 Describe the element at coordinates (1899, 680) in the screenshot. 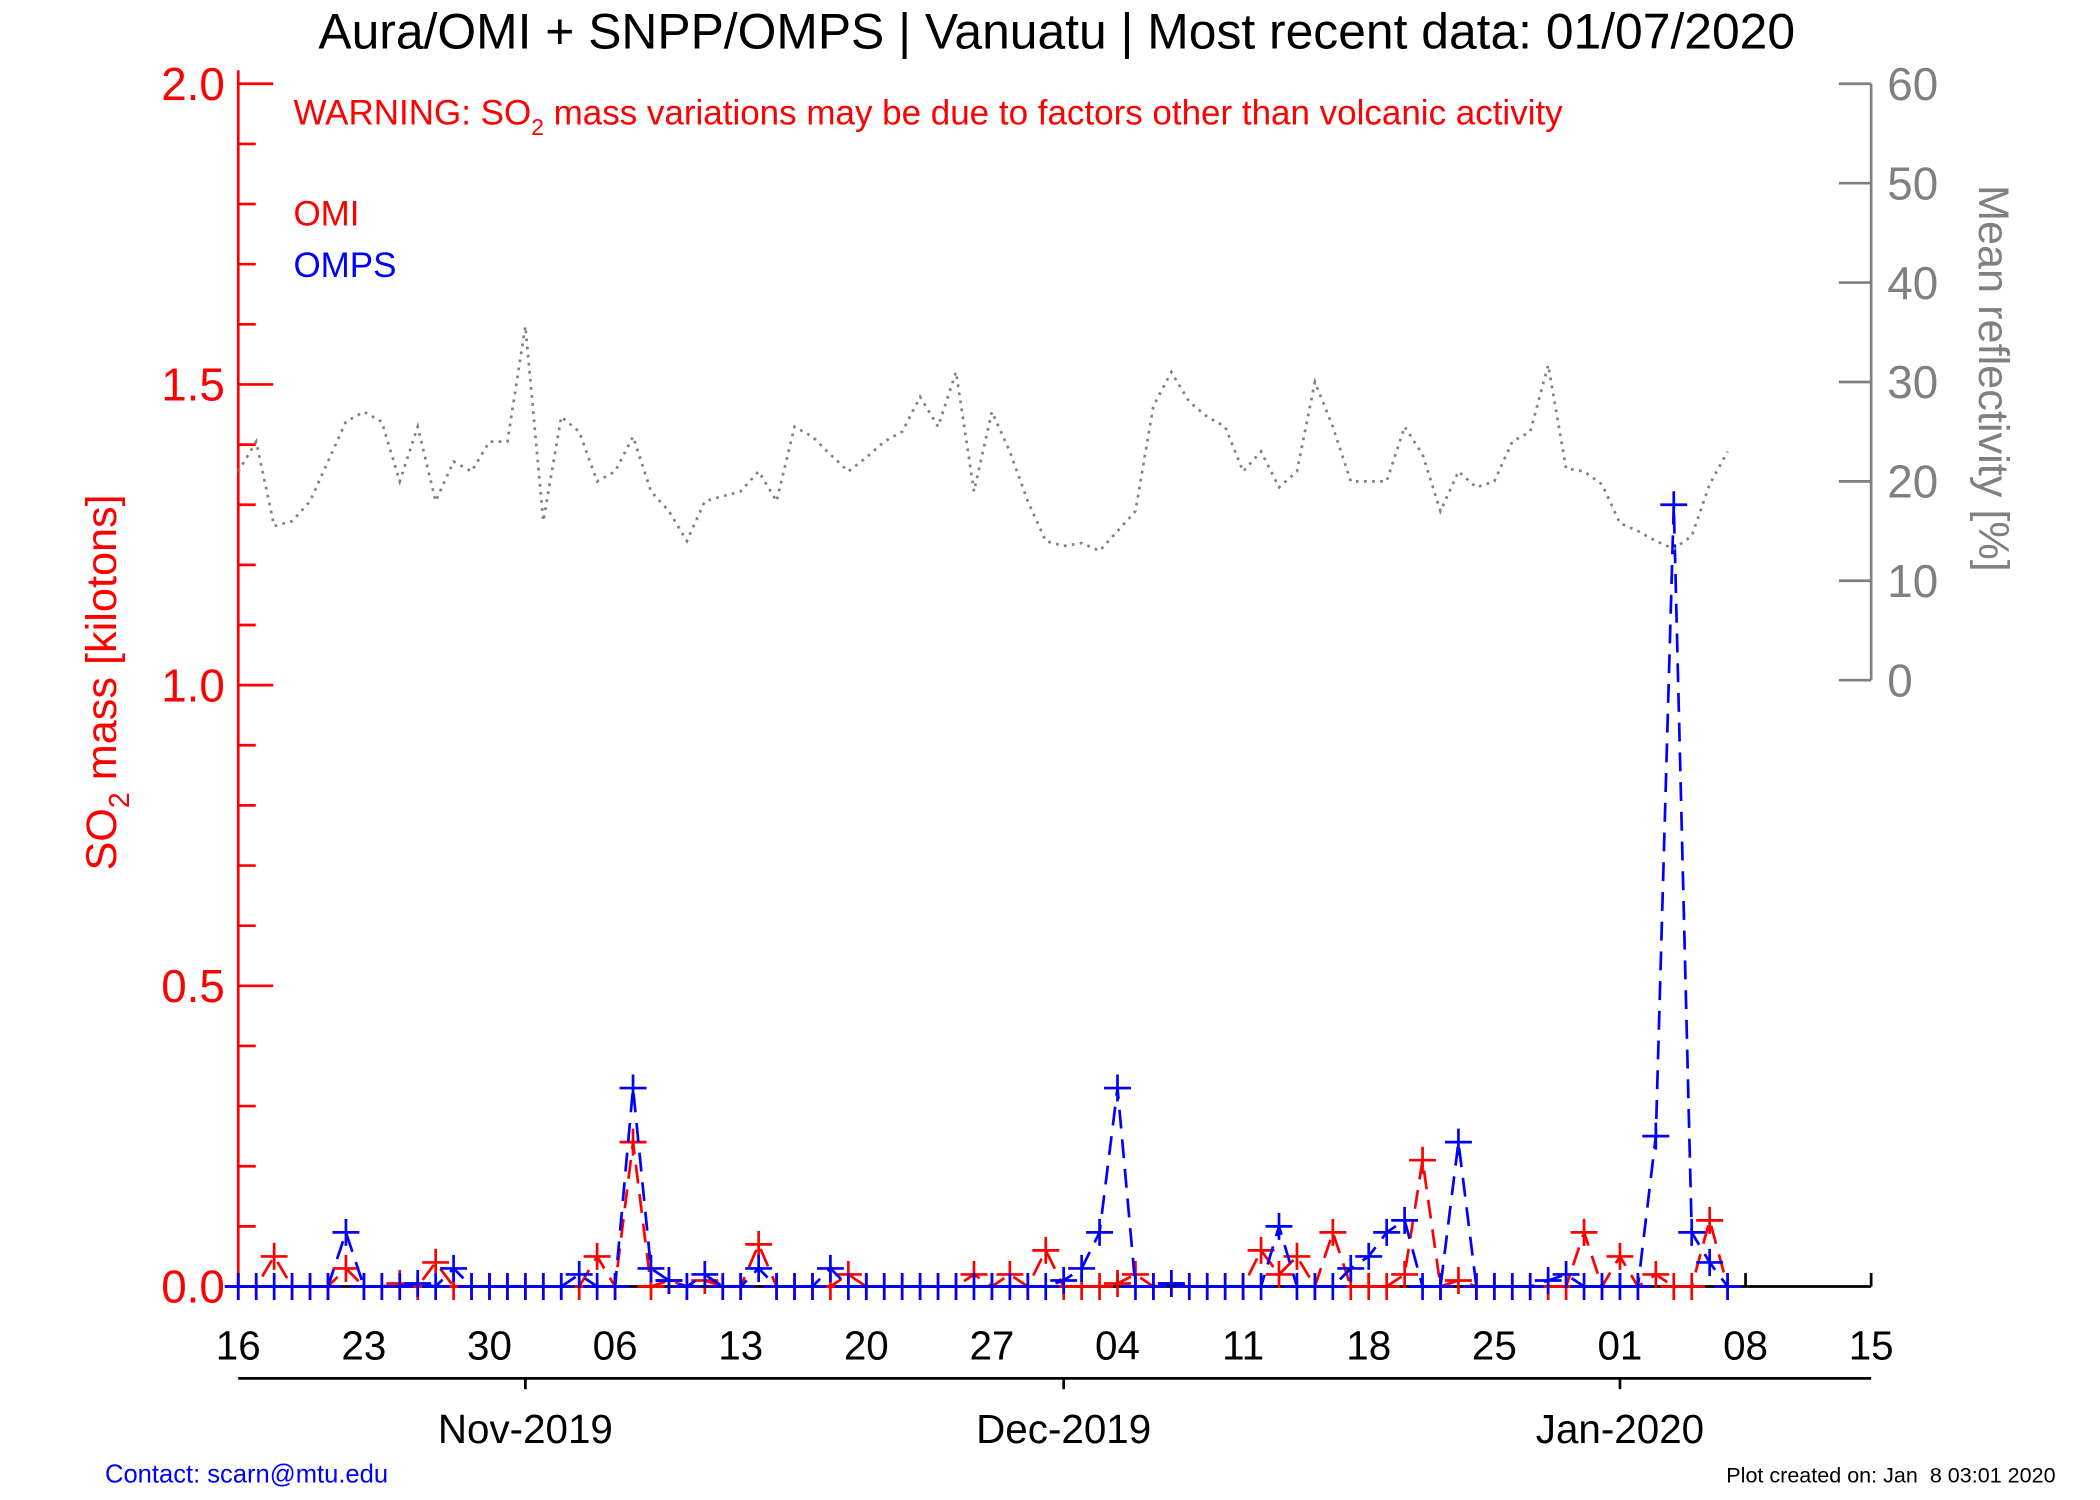

I see `y2-tick-label: 0` at that location.